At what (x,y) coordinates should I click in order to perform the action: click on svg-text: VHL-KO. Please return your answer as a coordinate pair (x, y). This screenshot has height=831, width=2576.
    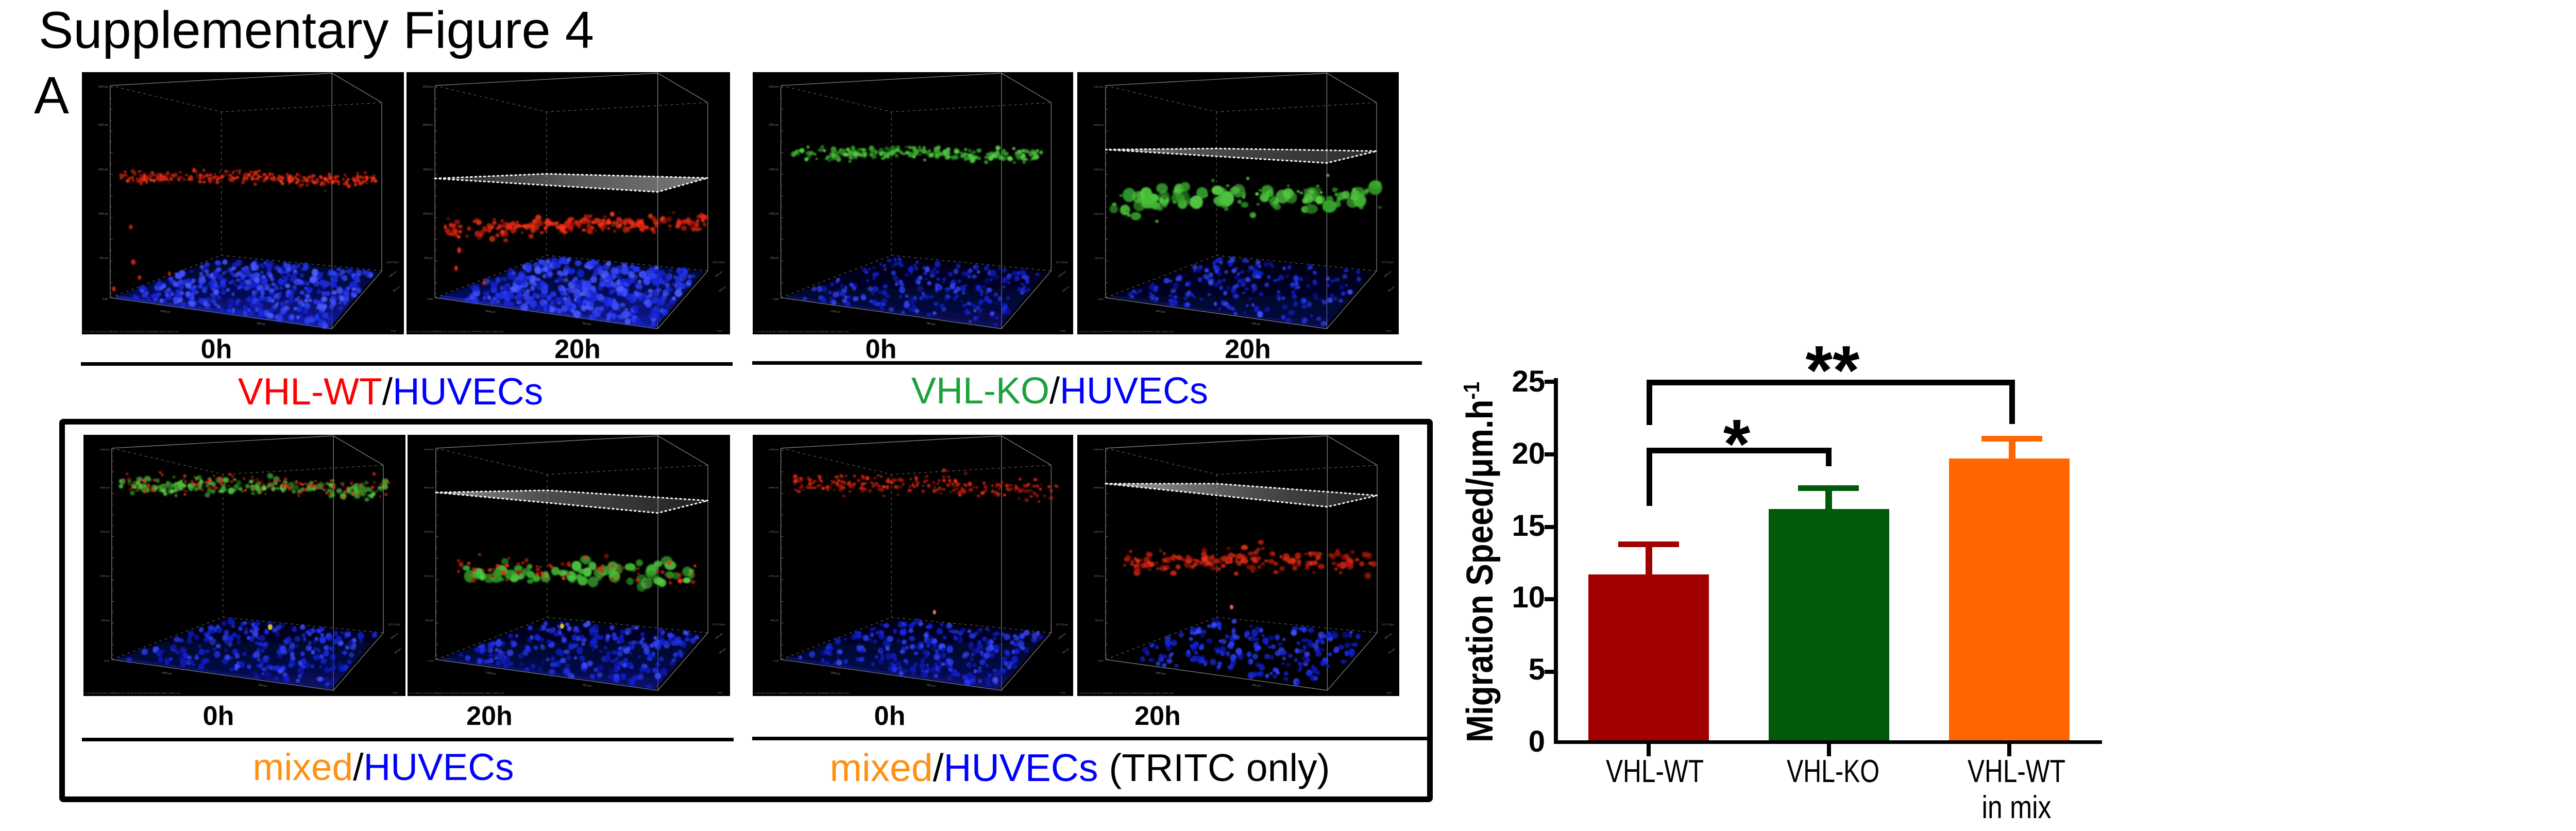
    Looking at the image, I should click on (1833, 771).